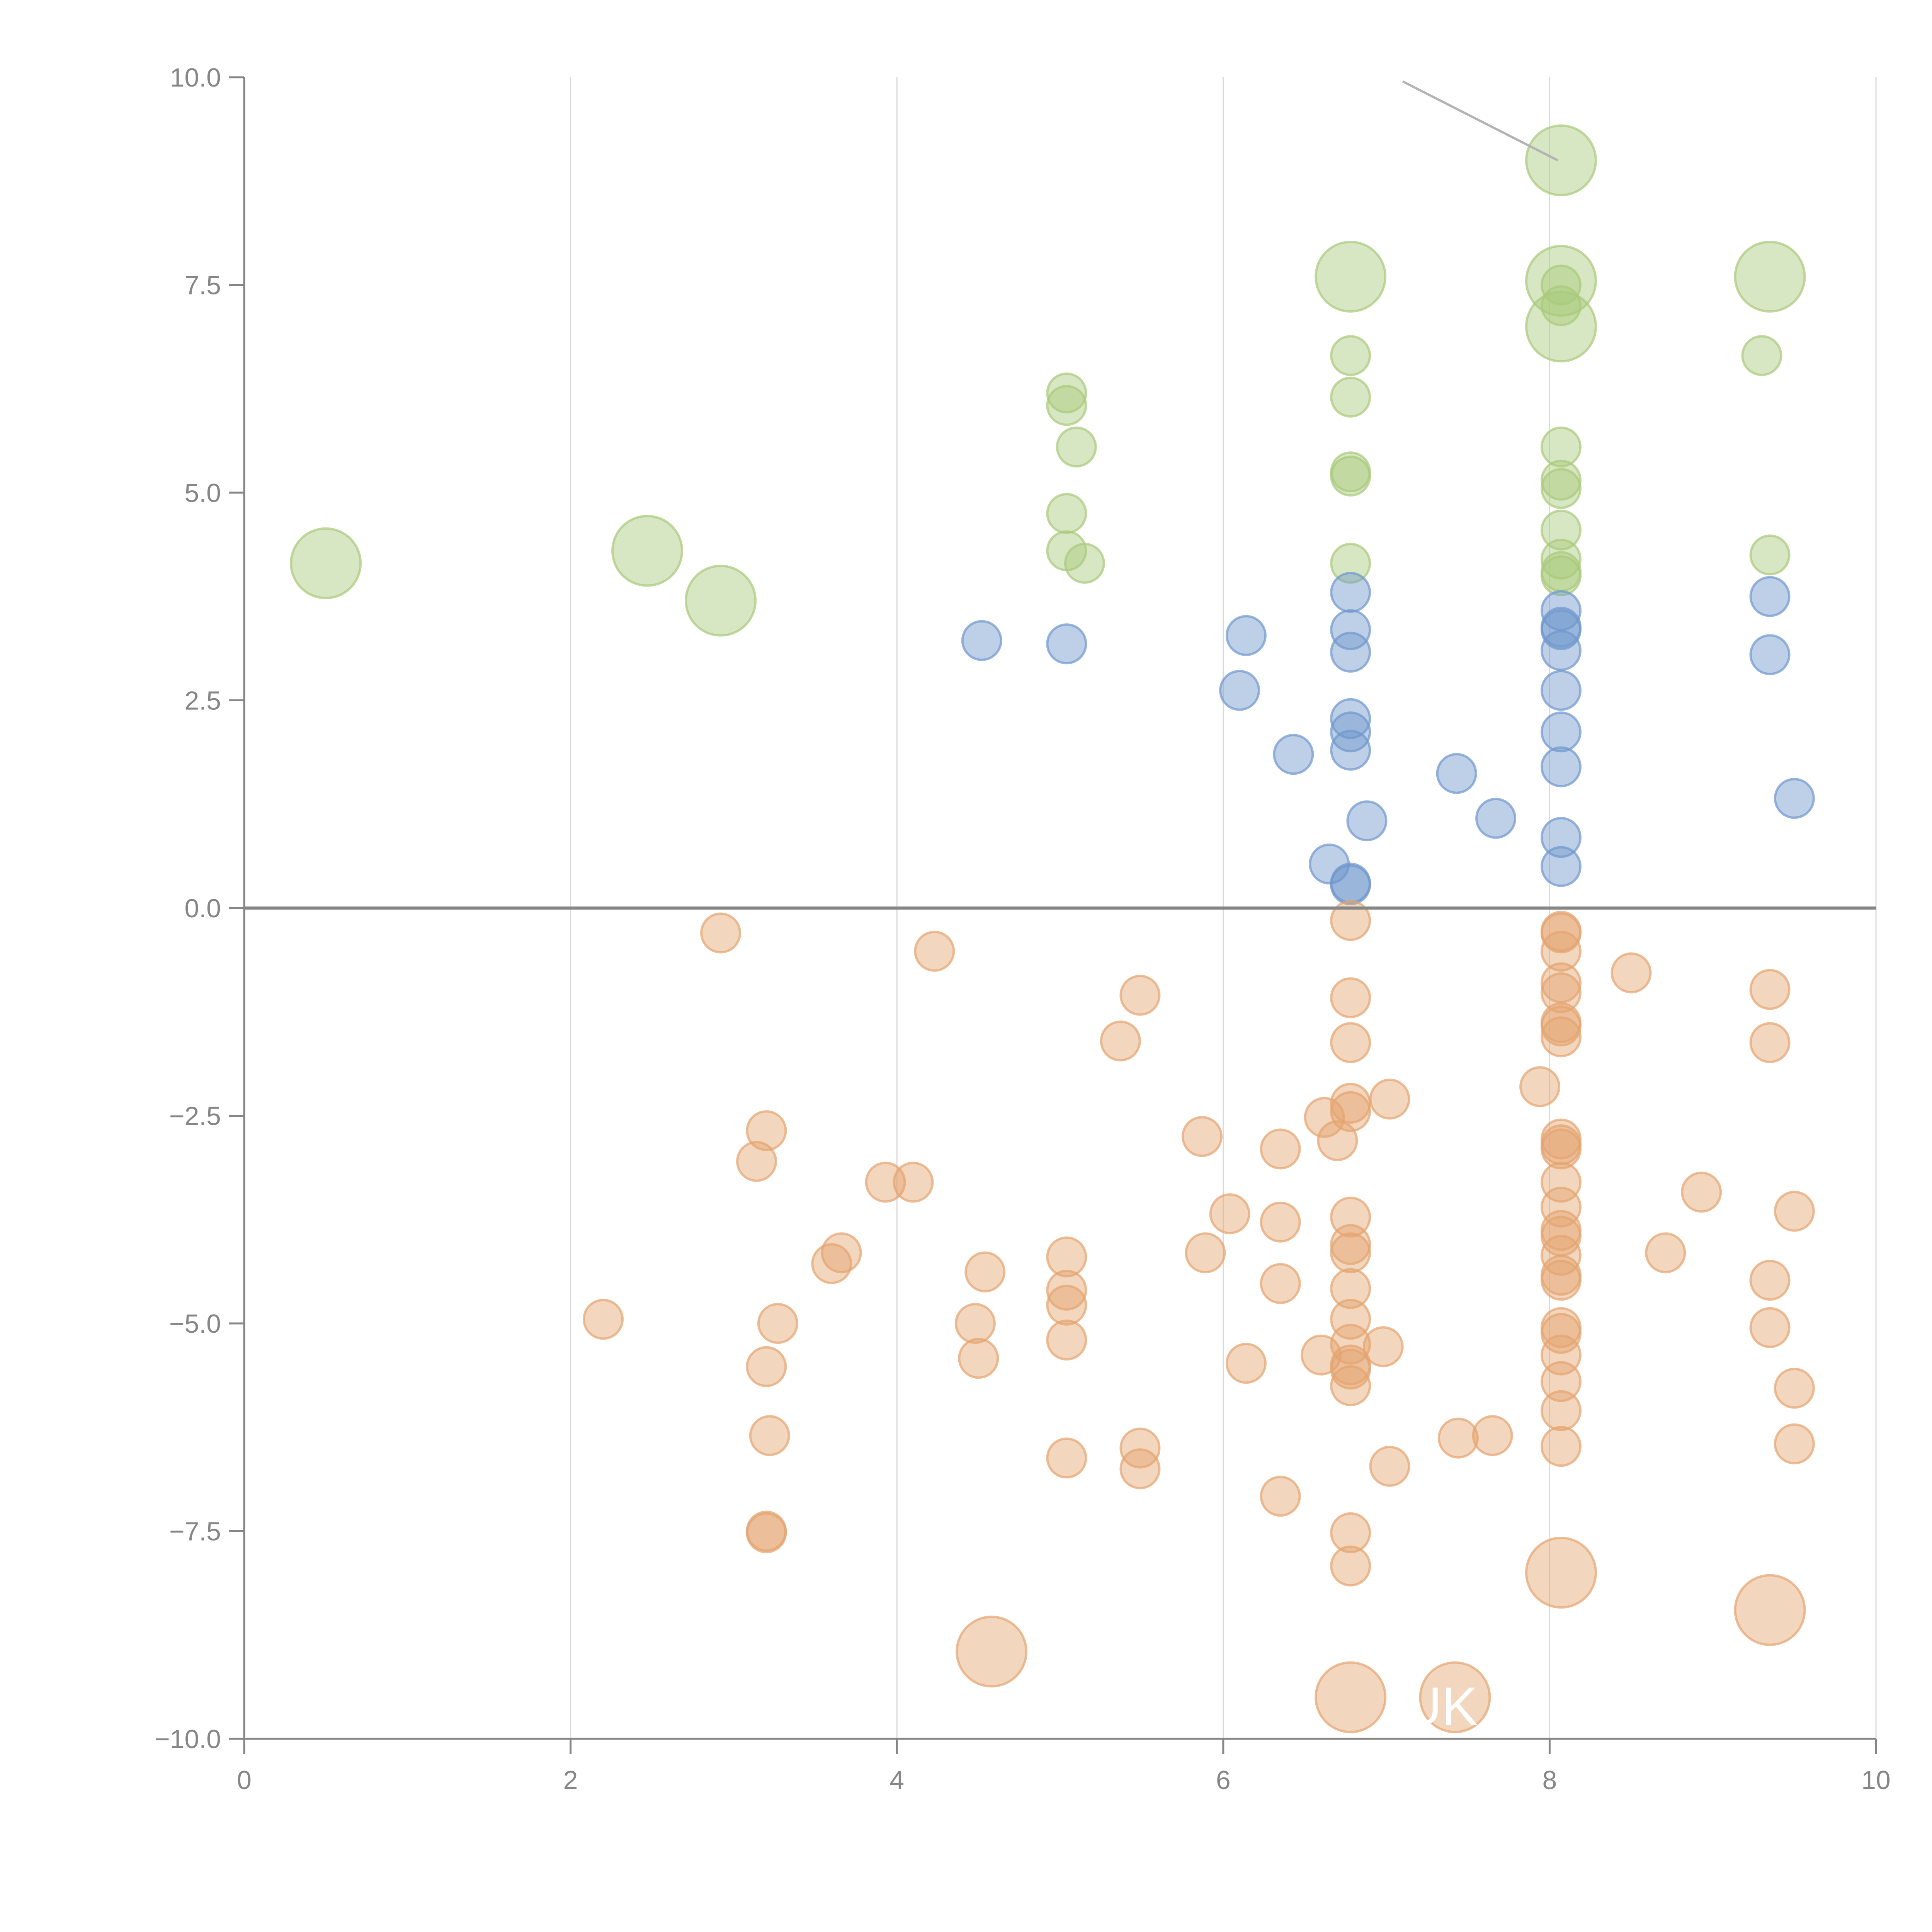 This screenshot has height=1932, width=1932. Describe the element at coordinates (1549, 1780) in the screenshot. I see `x-tick-label: 8` at that location.